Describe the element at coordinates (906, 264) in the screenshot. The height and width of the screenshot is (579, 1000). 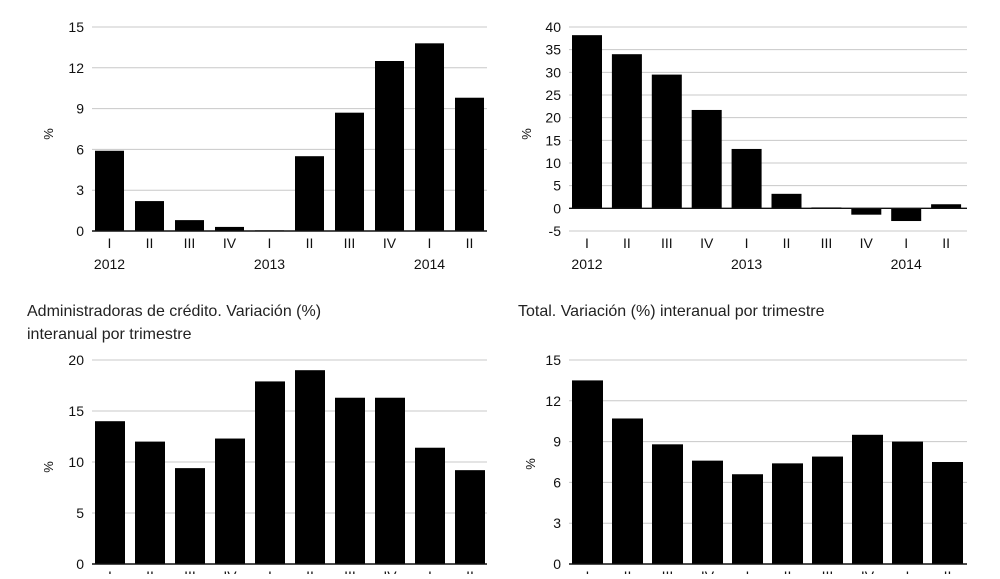
I see `x-year-label: 2014` at that location.